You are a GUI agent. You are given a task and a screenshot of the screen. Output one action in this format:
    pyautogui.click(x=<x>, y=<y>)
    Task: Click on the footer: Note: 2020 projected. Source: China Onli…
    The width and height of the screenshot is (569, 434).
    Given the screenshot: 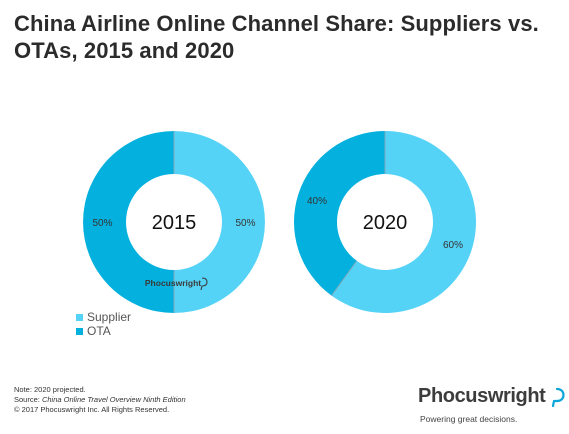 What is the action you would take?
    pyautogui.click(x=100, y=400)
    